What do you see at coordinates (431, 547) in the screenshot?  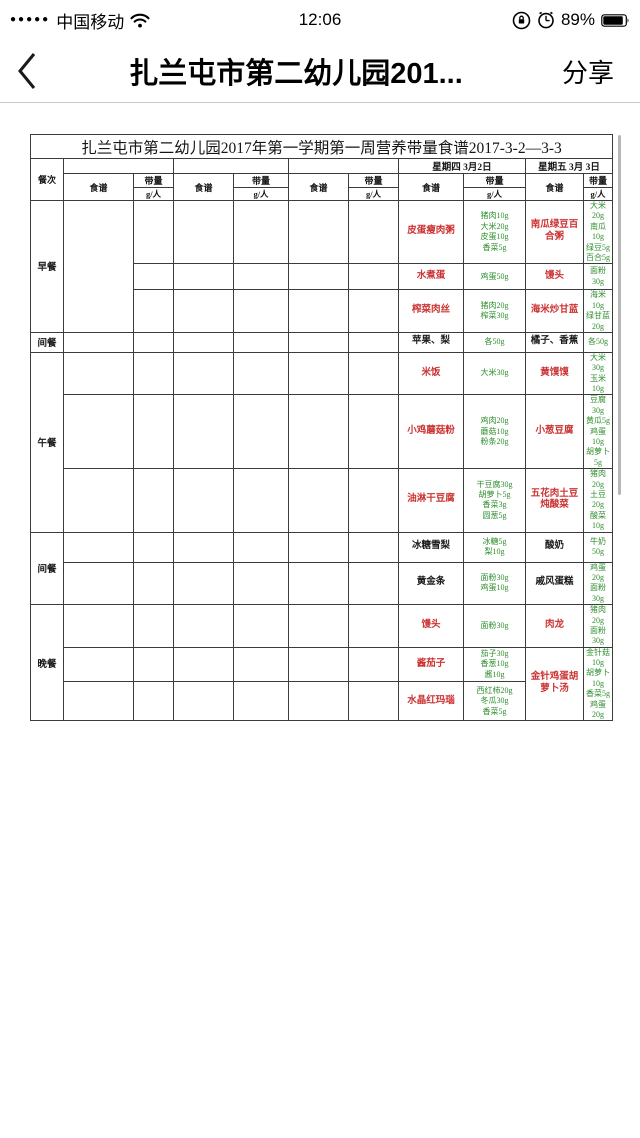 I see `dish-cell: 冰糖雪梨` at bounding box center [431, 547].